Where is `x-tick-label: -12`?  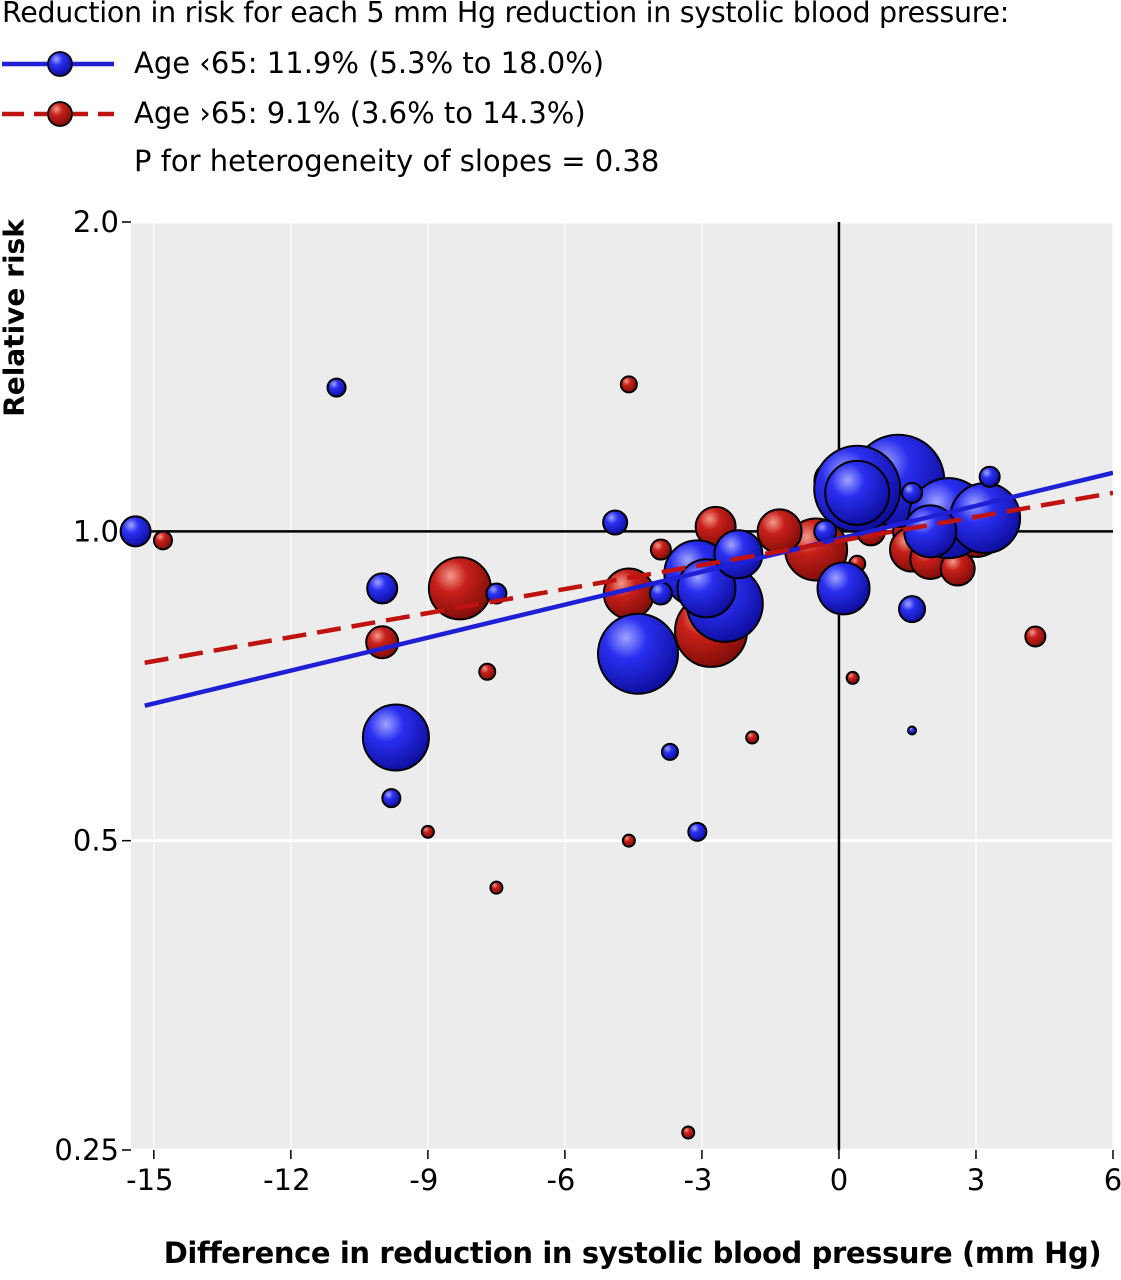 x-tick-label: -12 is located at coordinates (286, 1180).